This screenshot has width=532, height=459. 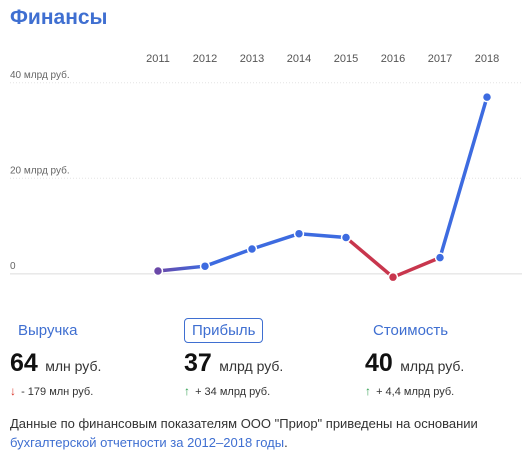 What do you see at coordinates (299, 59) in the screenshot?
I see `x-tick-label: 2014` at bounding box center [299, 59].